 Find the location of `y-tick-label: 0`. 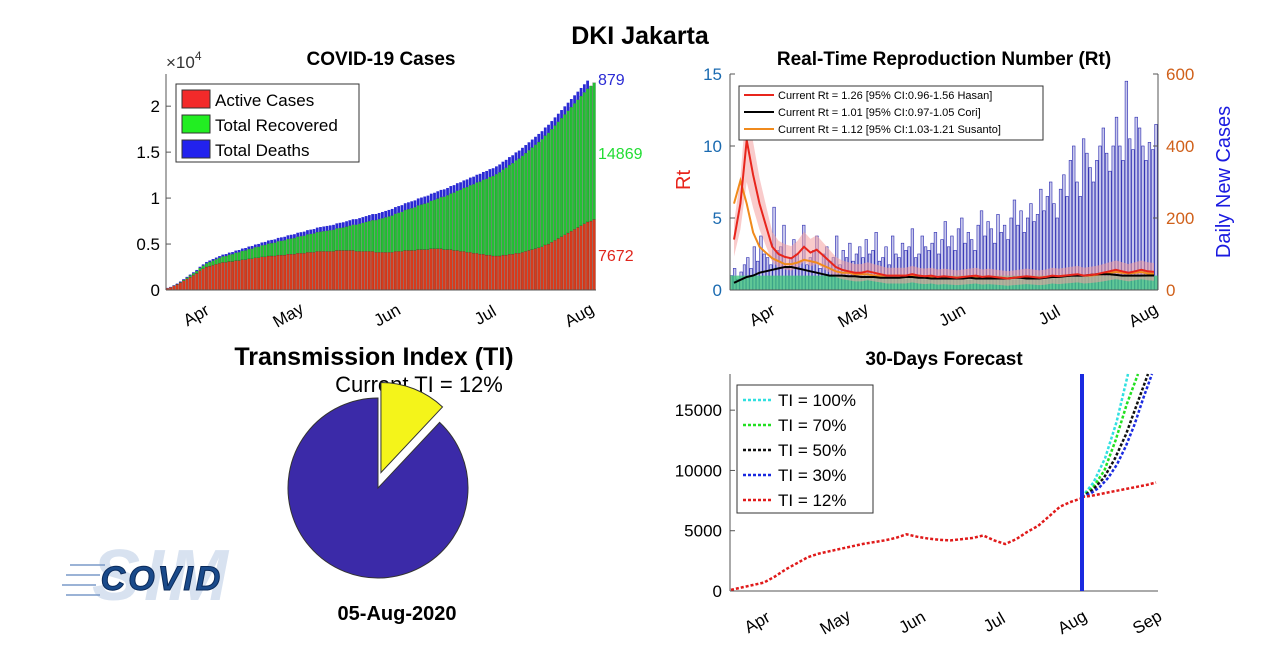

y-tick-label: 0 is located at coordinates (155, 290).